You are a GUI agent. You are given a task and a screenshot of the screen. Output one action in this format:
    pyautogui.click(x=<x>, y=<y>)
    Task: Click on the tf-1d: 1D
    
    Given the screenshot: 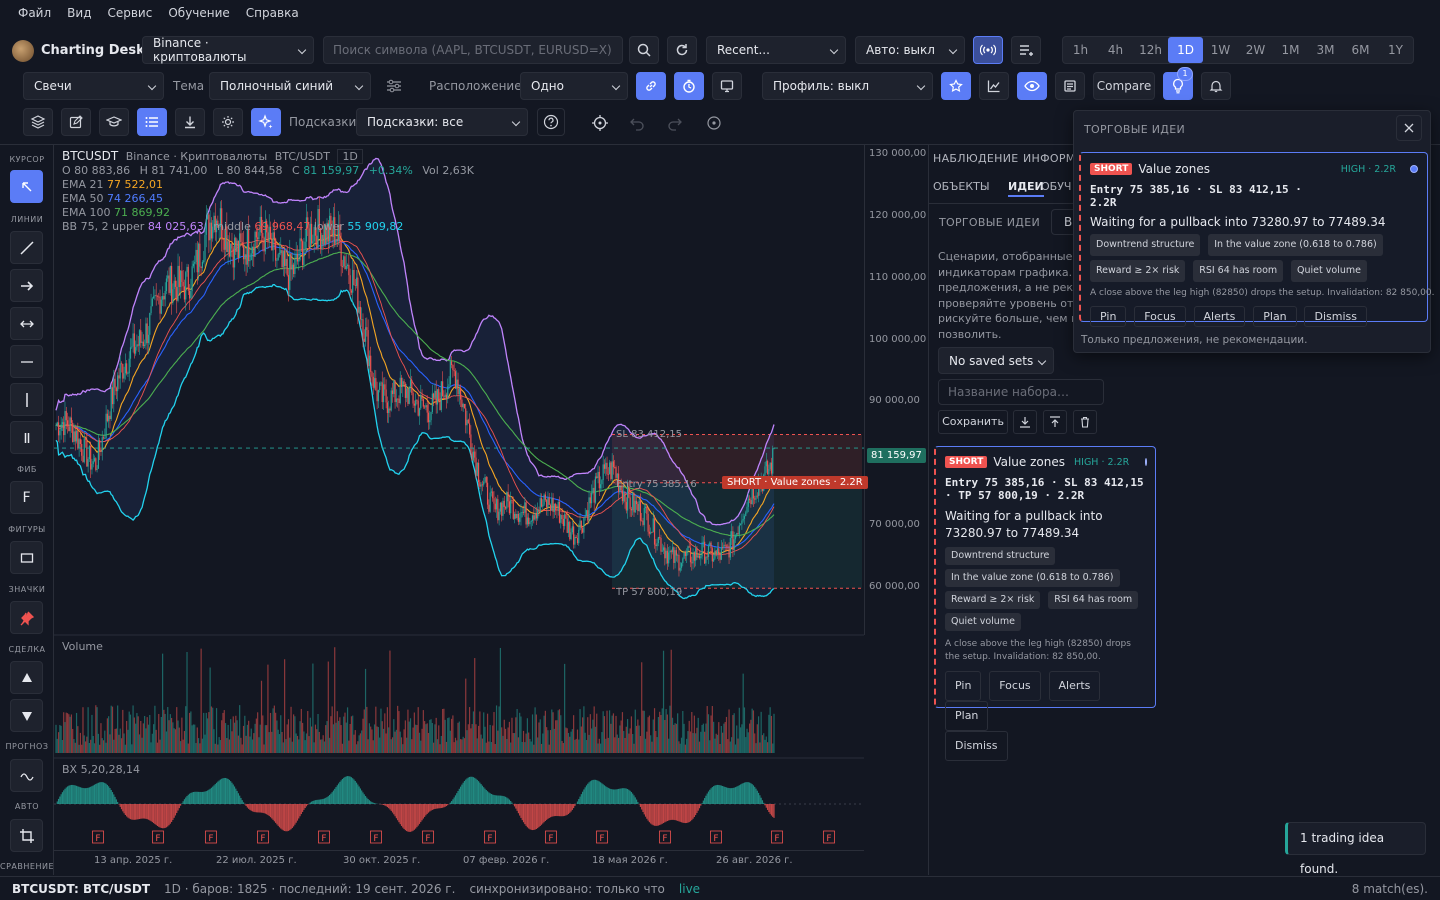 What is the action you would take?
    pyautogui.click(x=1185, y=50)
    